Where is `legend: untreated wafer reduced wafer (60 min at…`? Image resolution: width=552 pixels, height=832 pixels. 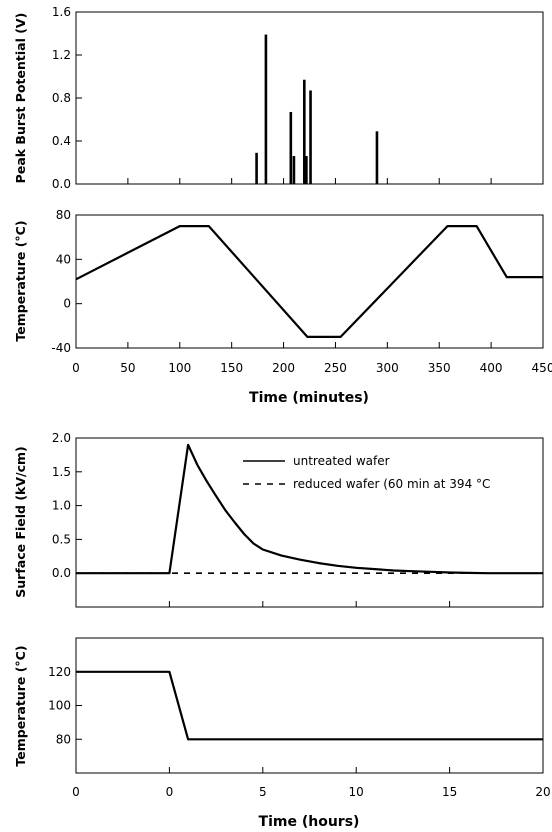 legend: untreated wafer reduced wafer (60 min at… is located at coordinates (366, 472).